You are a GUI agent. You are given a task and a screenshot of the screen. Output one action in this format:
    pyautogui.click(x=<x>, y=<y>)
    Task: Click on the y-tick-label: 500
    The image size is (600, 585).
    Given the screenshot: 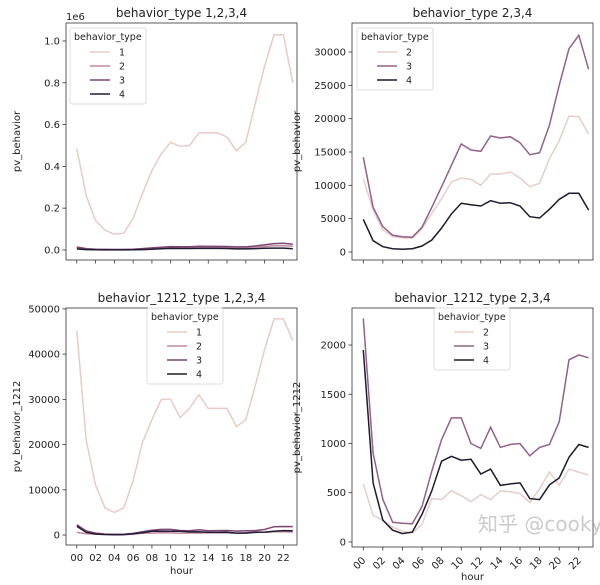 What is the action you would take?
    pyautogui.click(x=336, y=493)
    